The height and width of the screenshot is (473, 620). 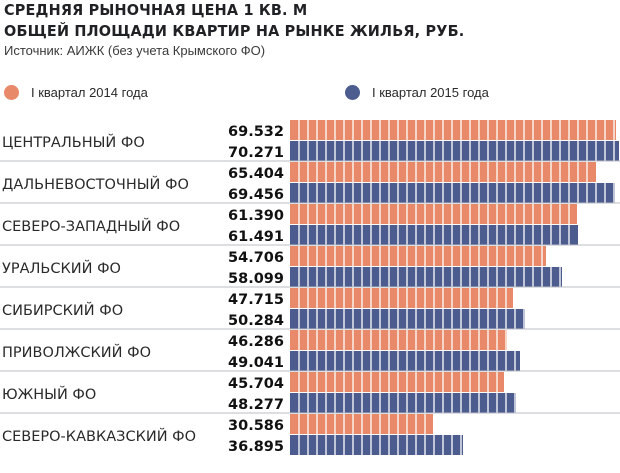 I want to click on value-label: 70.271, so click(x=256, y=153).